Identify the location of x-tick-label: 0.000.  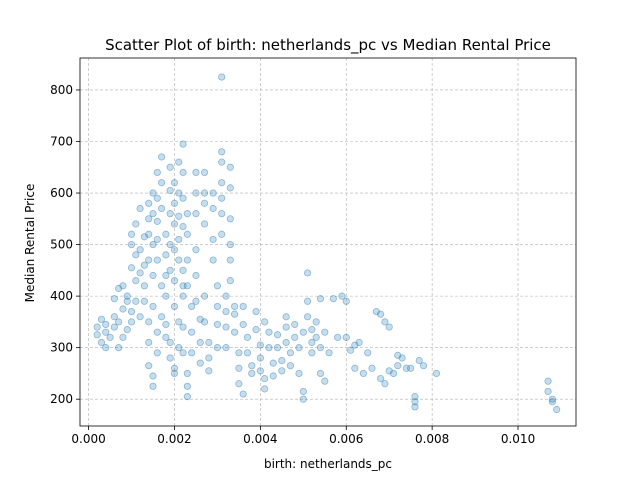
(88, 439).